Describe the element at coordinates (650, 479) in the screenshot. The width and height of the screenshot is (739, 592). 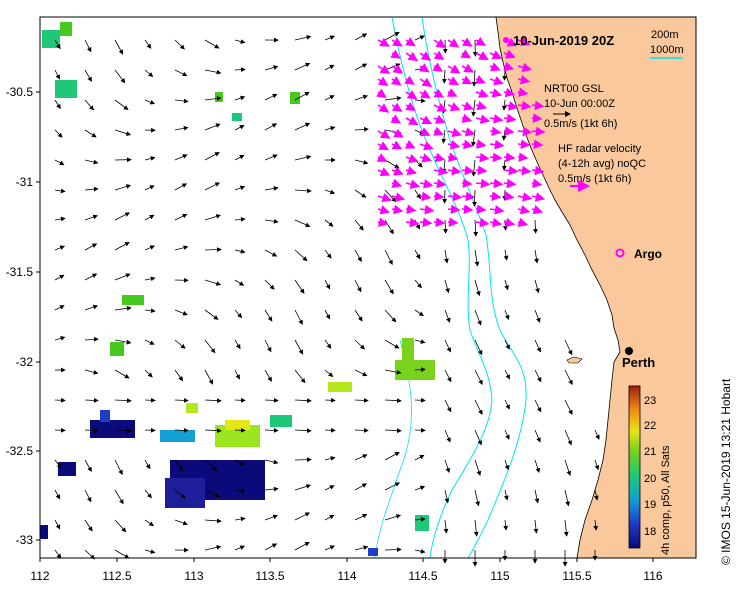
I see `colorbar-tick: 20` at that location.